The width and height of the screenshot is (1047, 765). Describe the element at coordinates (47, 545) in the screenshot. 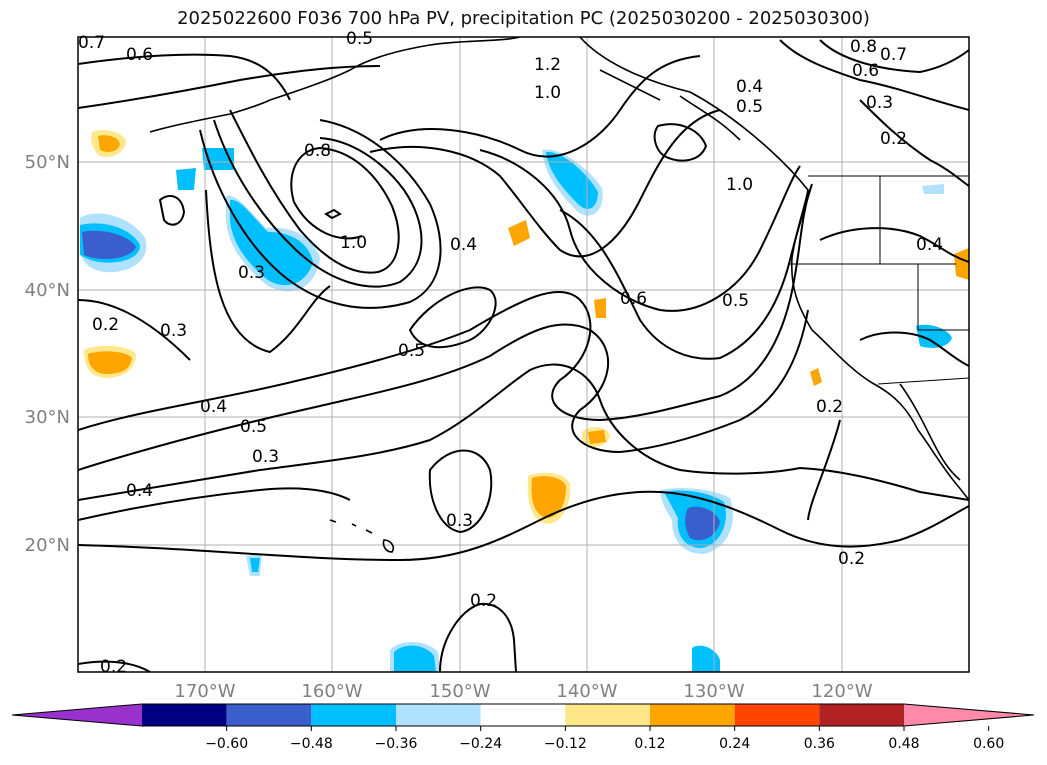

I see `lat-label: 20°N` at that location.